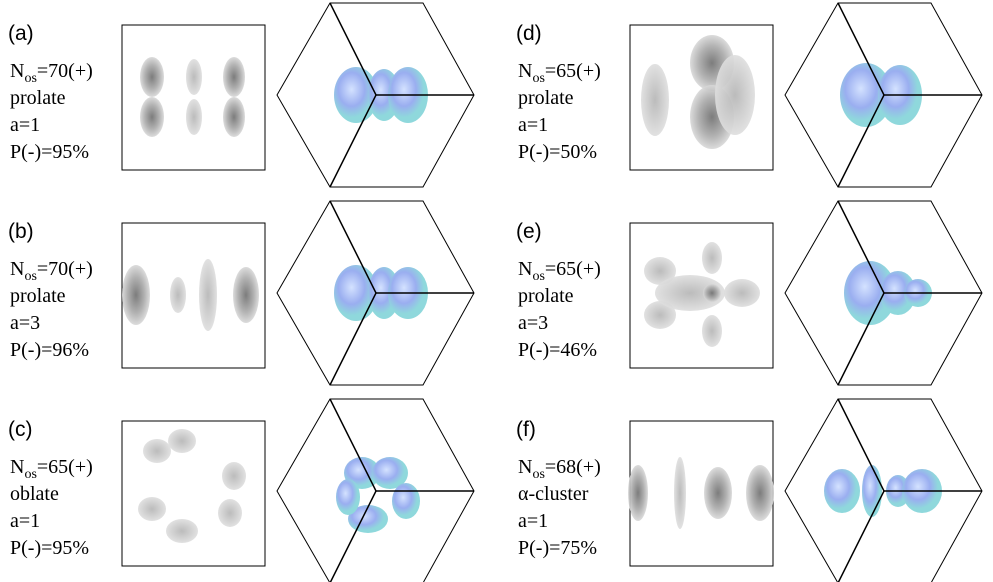 This screenshot has height=582, width=993. I want to click on panel-label: (d), so click(529, 33).